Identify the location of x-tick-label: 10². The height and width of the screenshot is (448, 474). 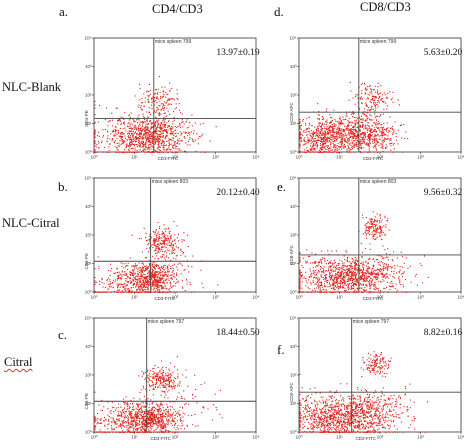
(380, 157).